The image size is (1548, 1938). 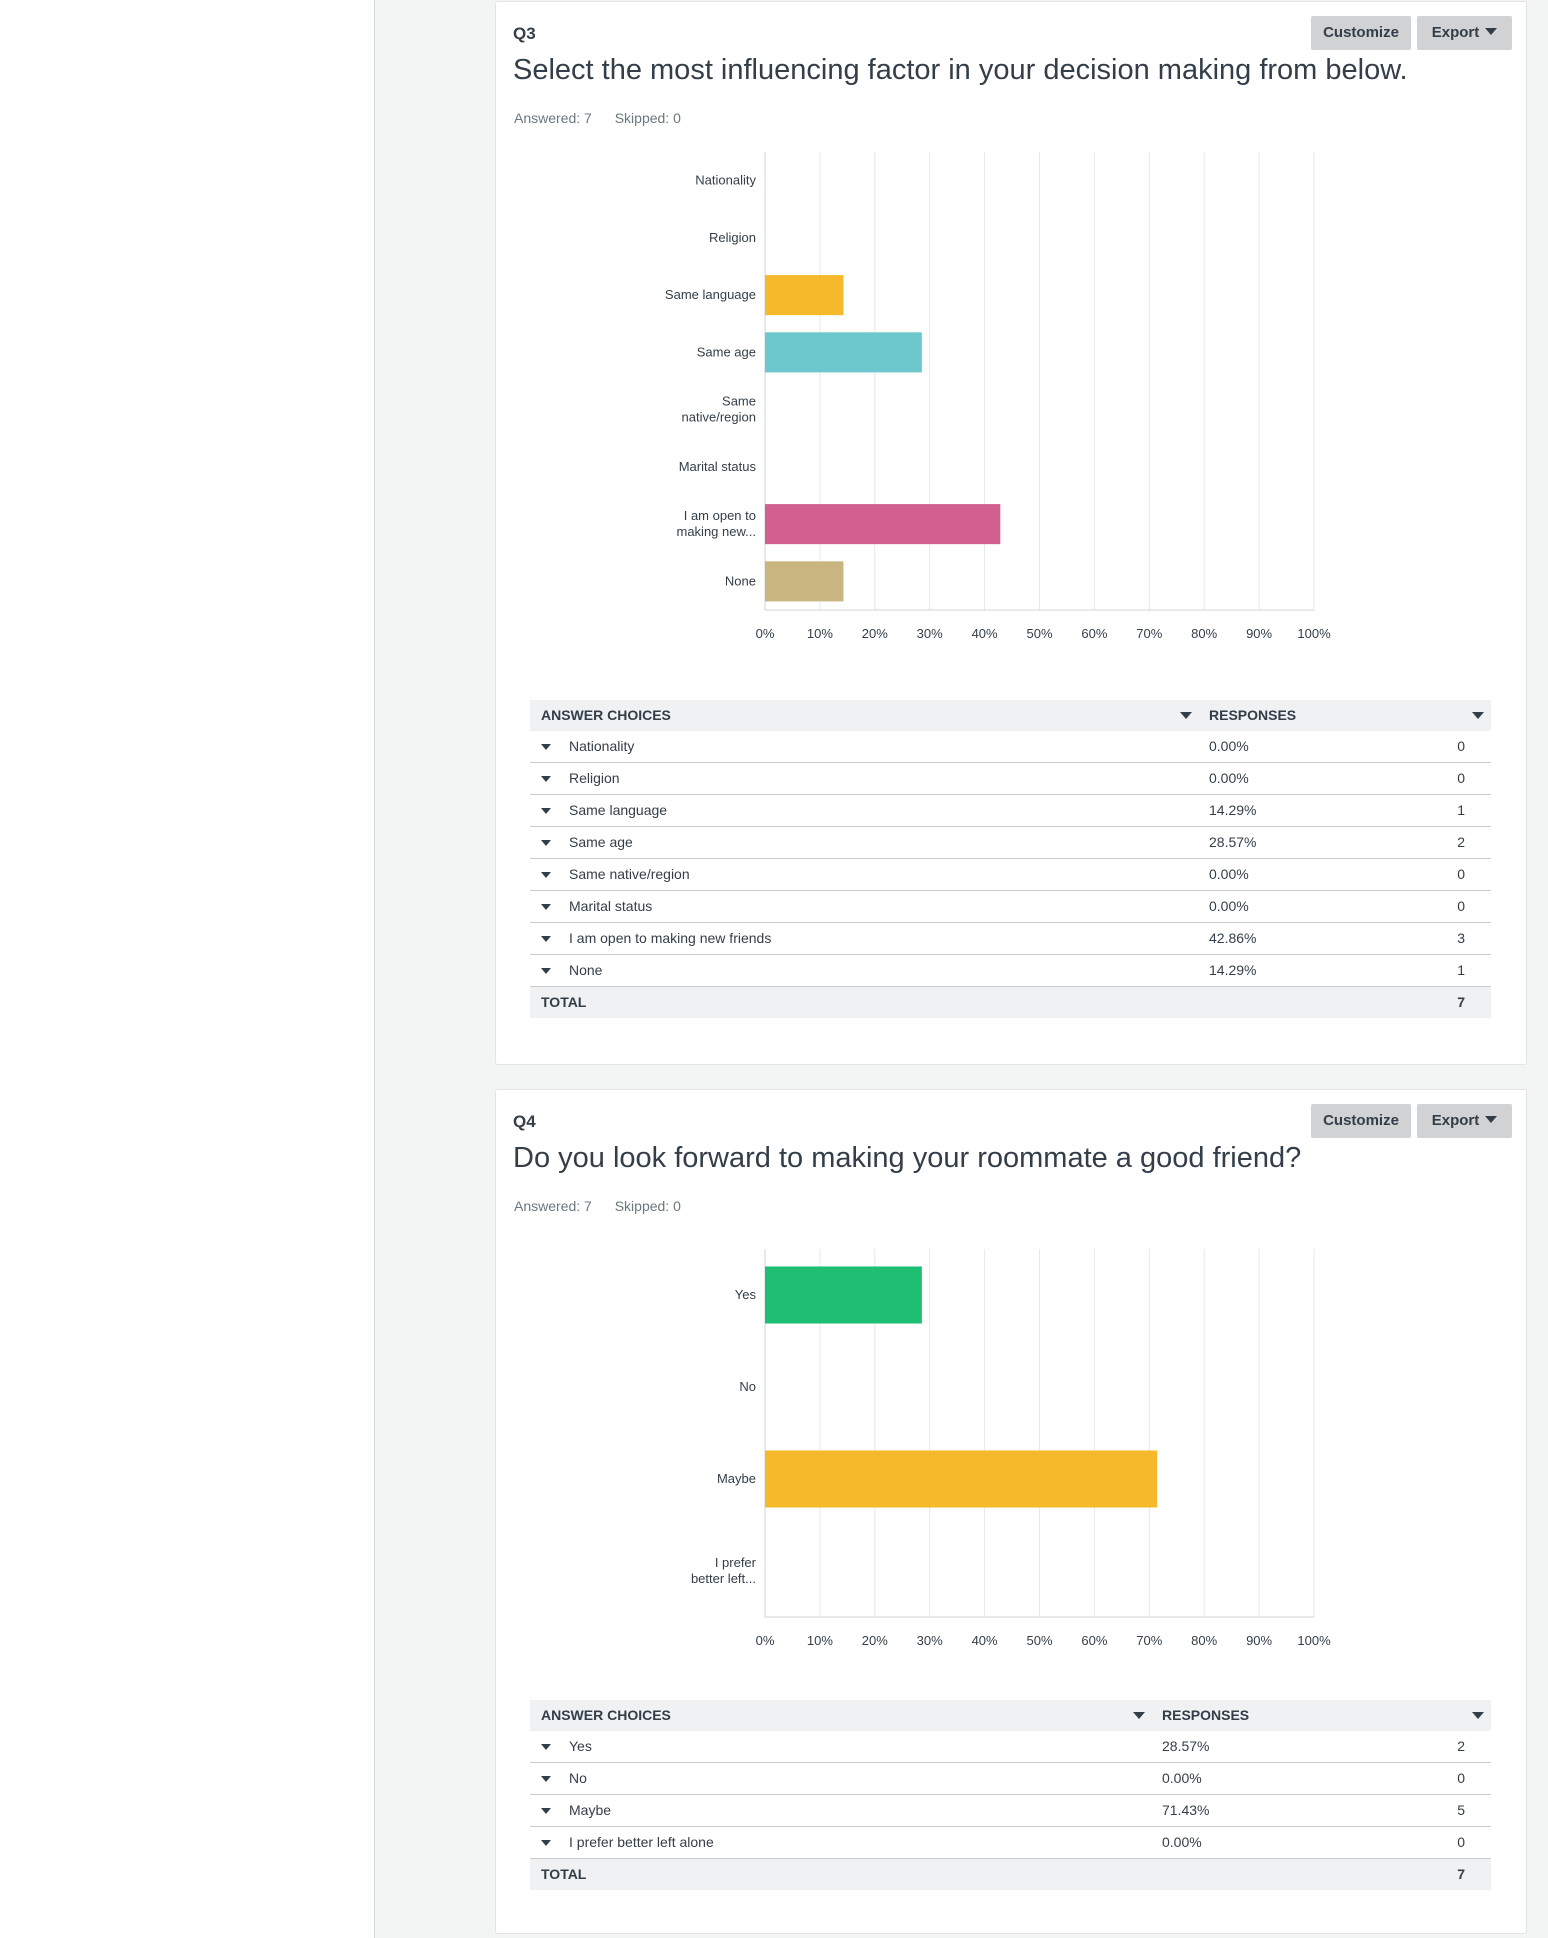 What do you see at coordinates (747, 1386) in the screenshot?
I see `y-category-label: No` at bounding box center [747, 1386].